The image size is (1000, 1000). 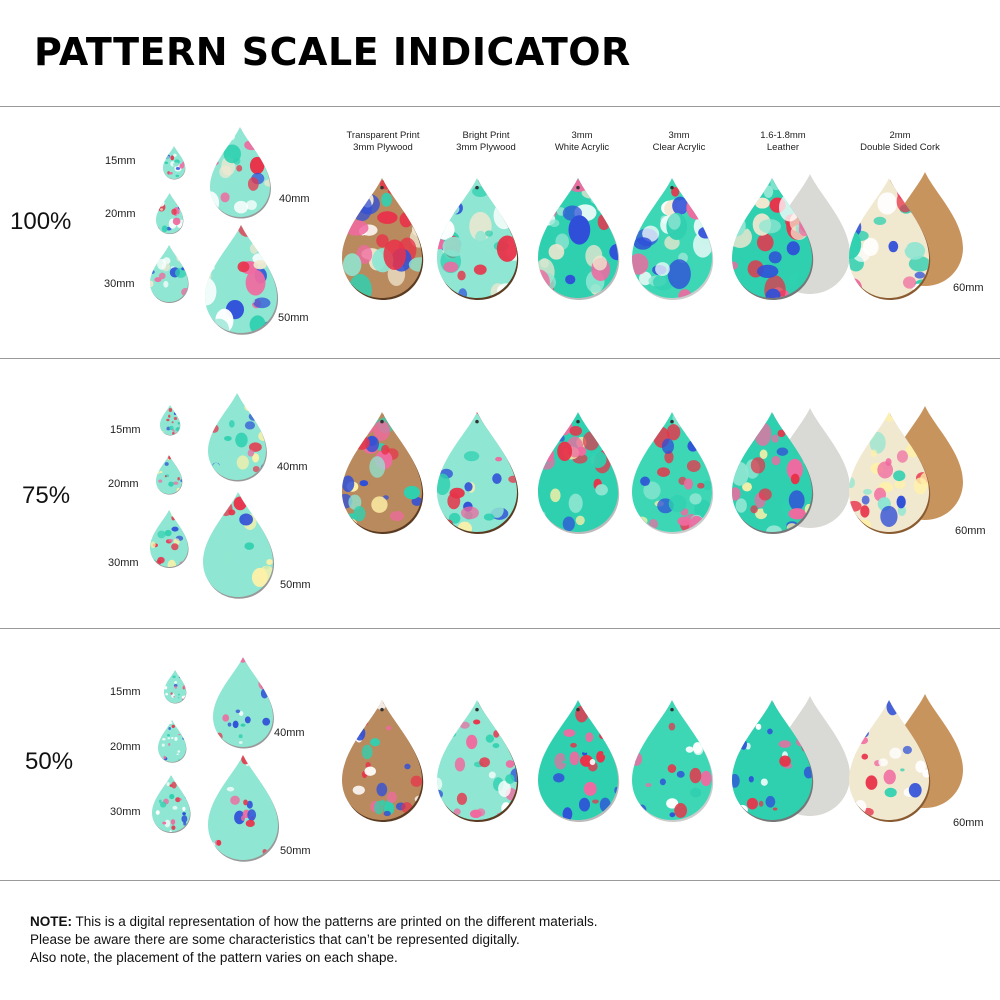 I want to click on scale-label: 100%, so click(x=41, y=221).